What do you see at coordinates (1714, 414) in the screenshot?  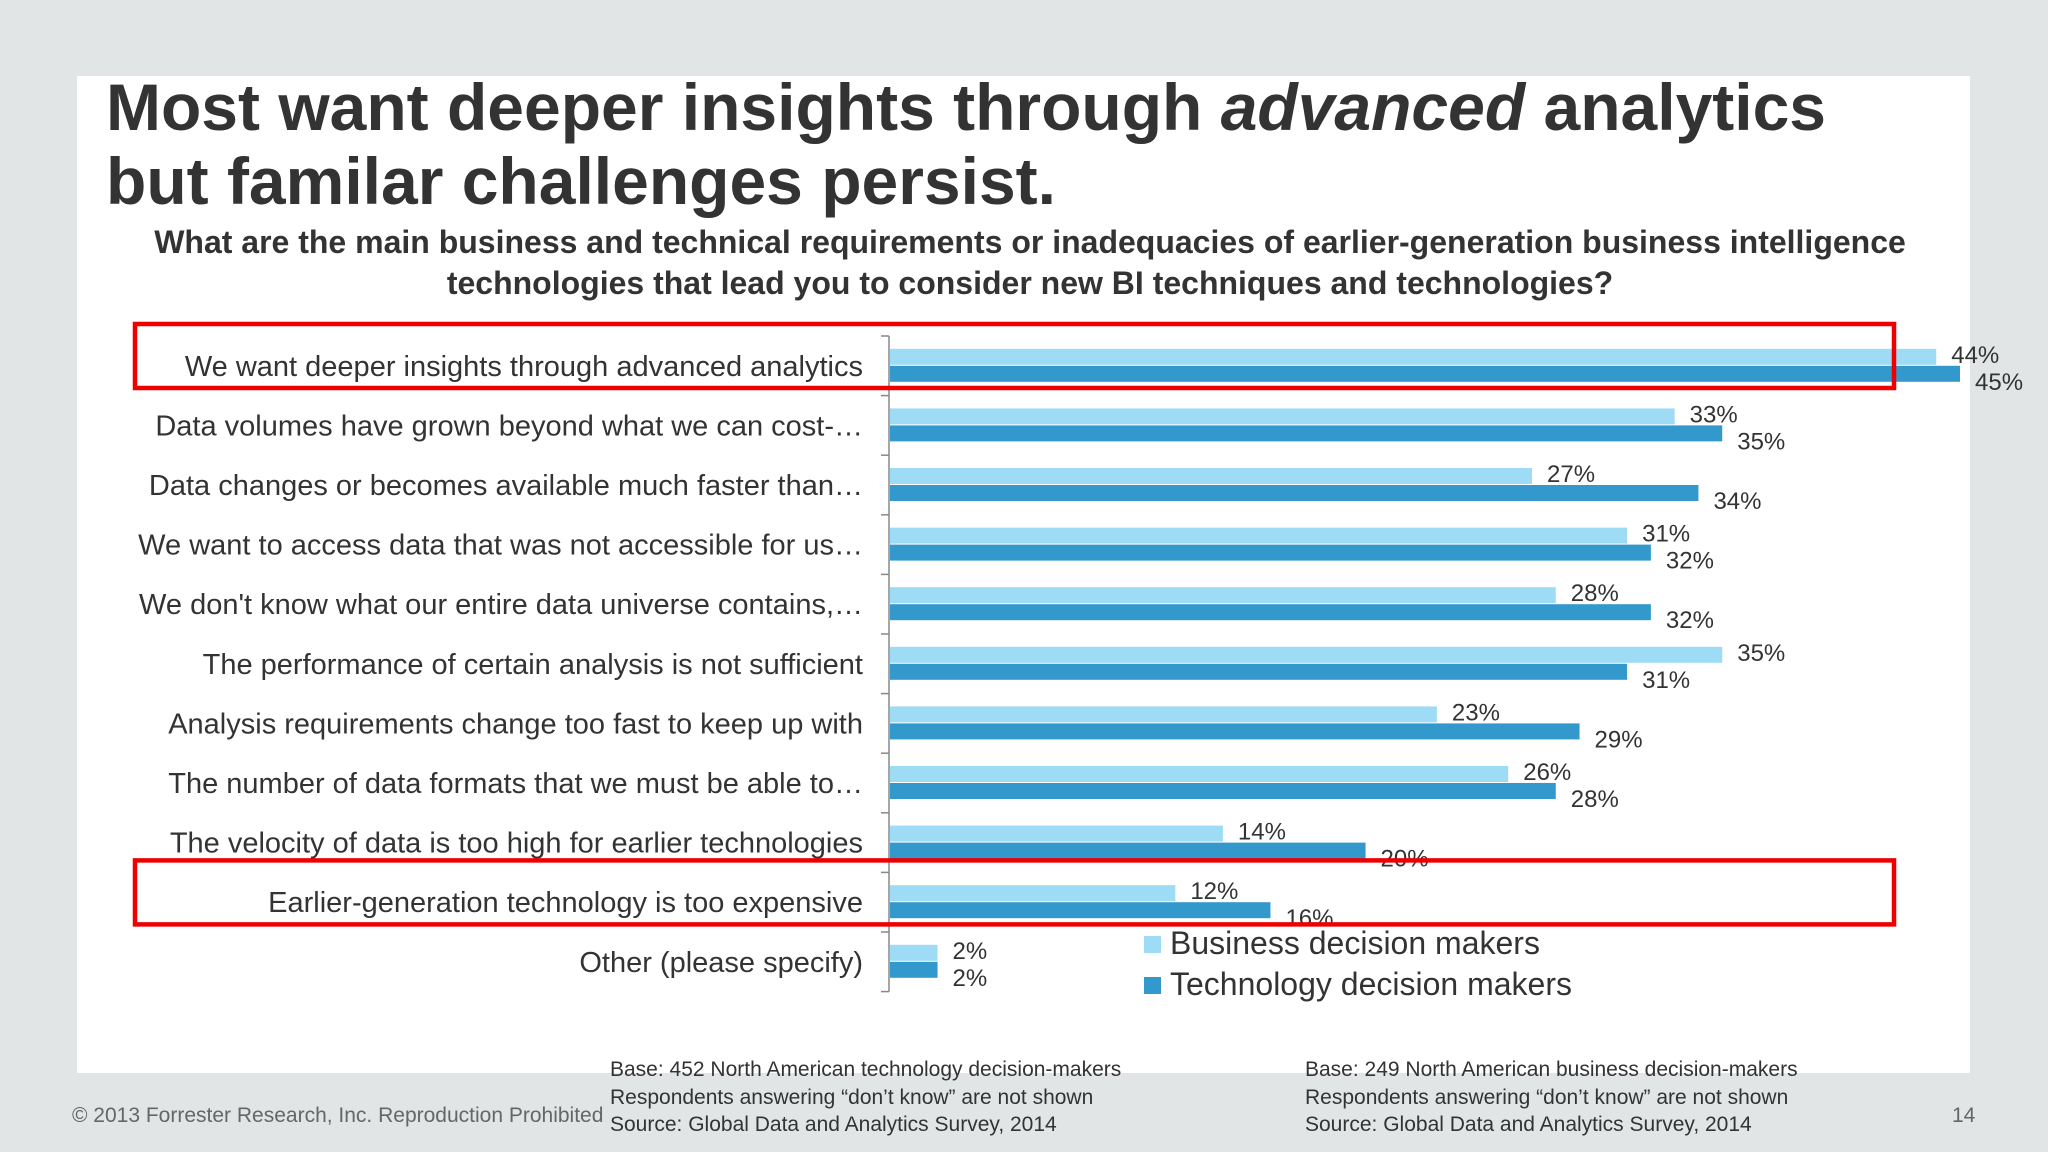 I see `data-label: 33%` at bounding box center [1714, 414].